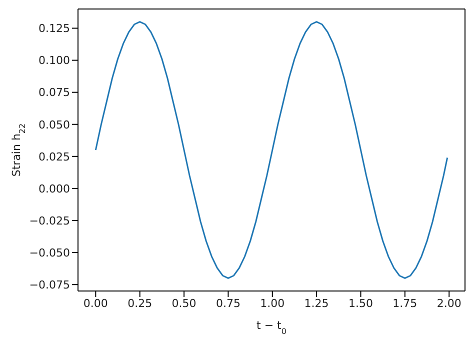 This screenshot has height=343, width=474. I want to click on y-tick-label: 0.125, so click(54, 29).